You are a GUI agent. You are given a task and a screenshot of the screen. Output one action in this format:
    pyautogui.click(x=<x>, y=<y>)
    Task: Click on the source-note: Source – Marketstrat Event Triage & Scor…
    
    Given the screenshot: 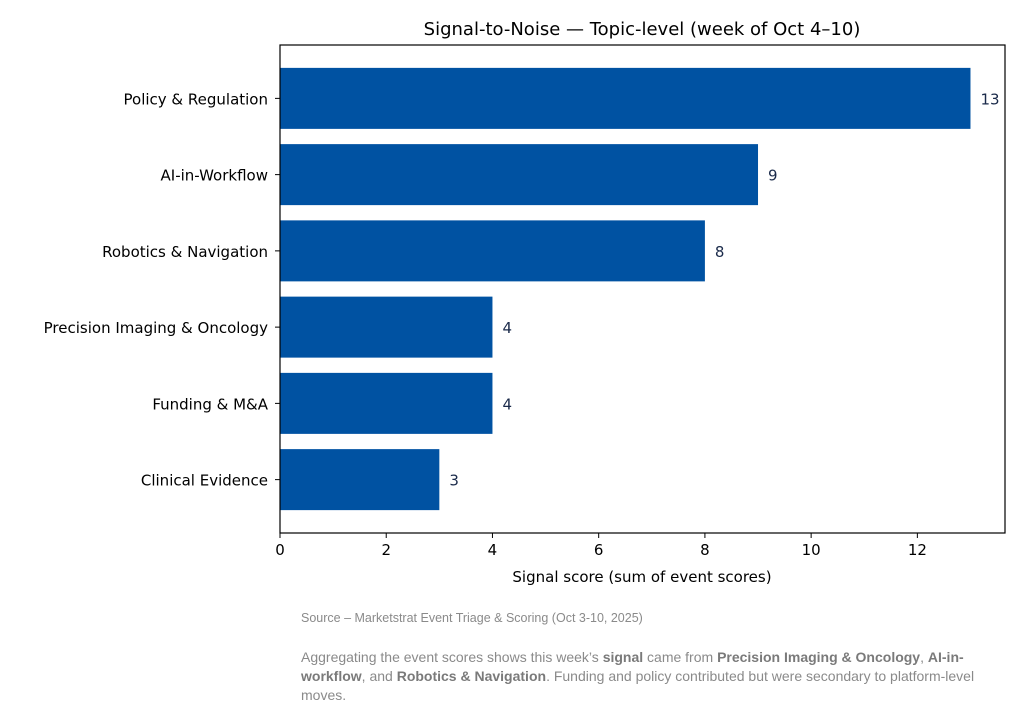 What is the action you would take?
    pyautogui.click(x=472, y=618)
    